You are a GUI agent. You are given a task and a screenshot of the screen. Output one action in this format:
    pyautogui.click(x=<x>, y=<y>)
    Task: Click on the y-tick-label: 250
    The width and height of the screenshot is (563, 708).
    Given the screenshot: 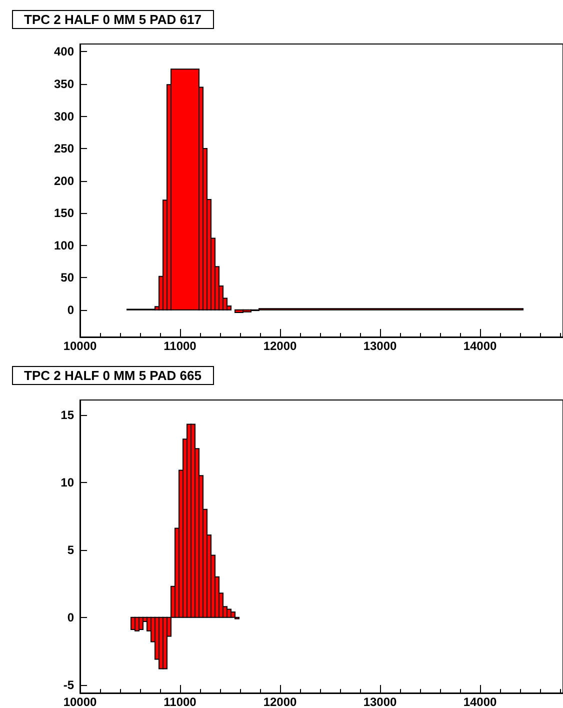 What is the action you would take?
    pyautogui.click(x=64, y=149)
    